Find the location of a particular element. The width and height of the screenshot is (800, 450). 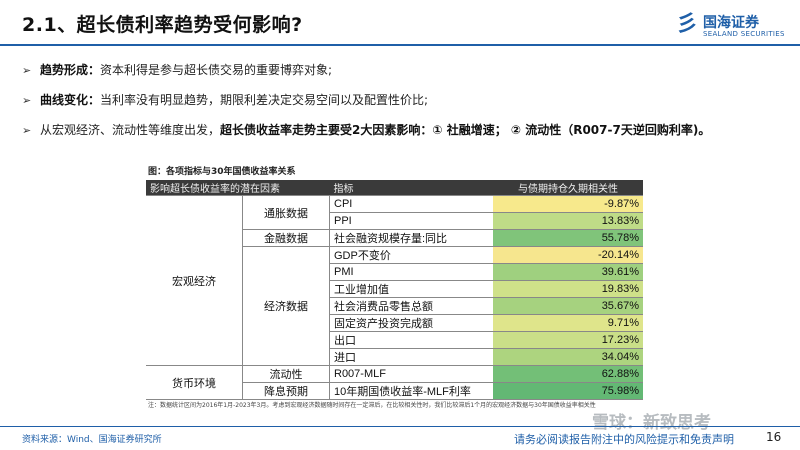

logo-name-cn: 国海证券 is located at coordinates (731, 23).